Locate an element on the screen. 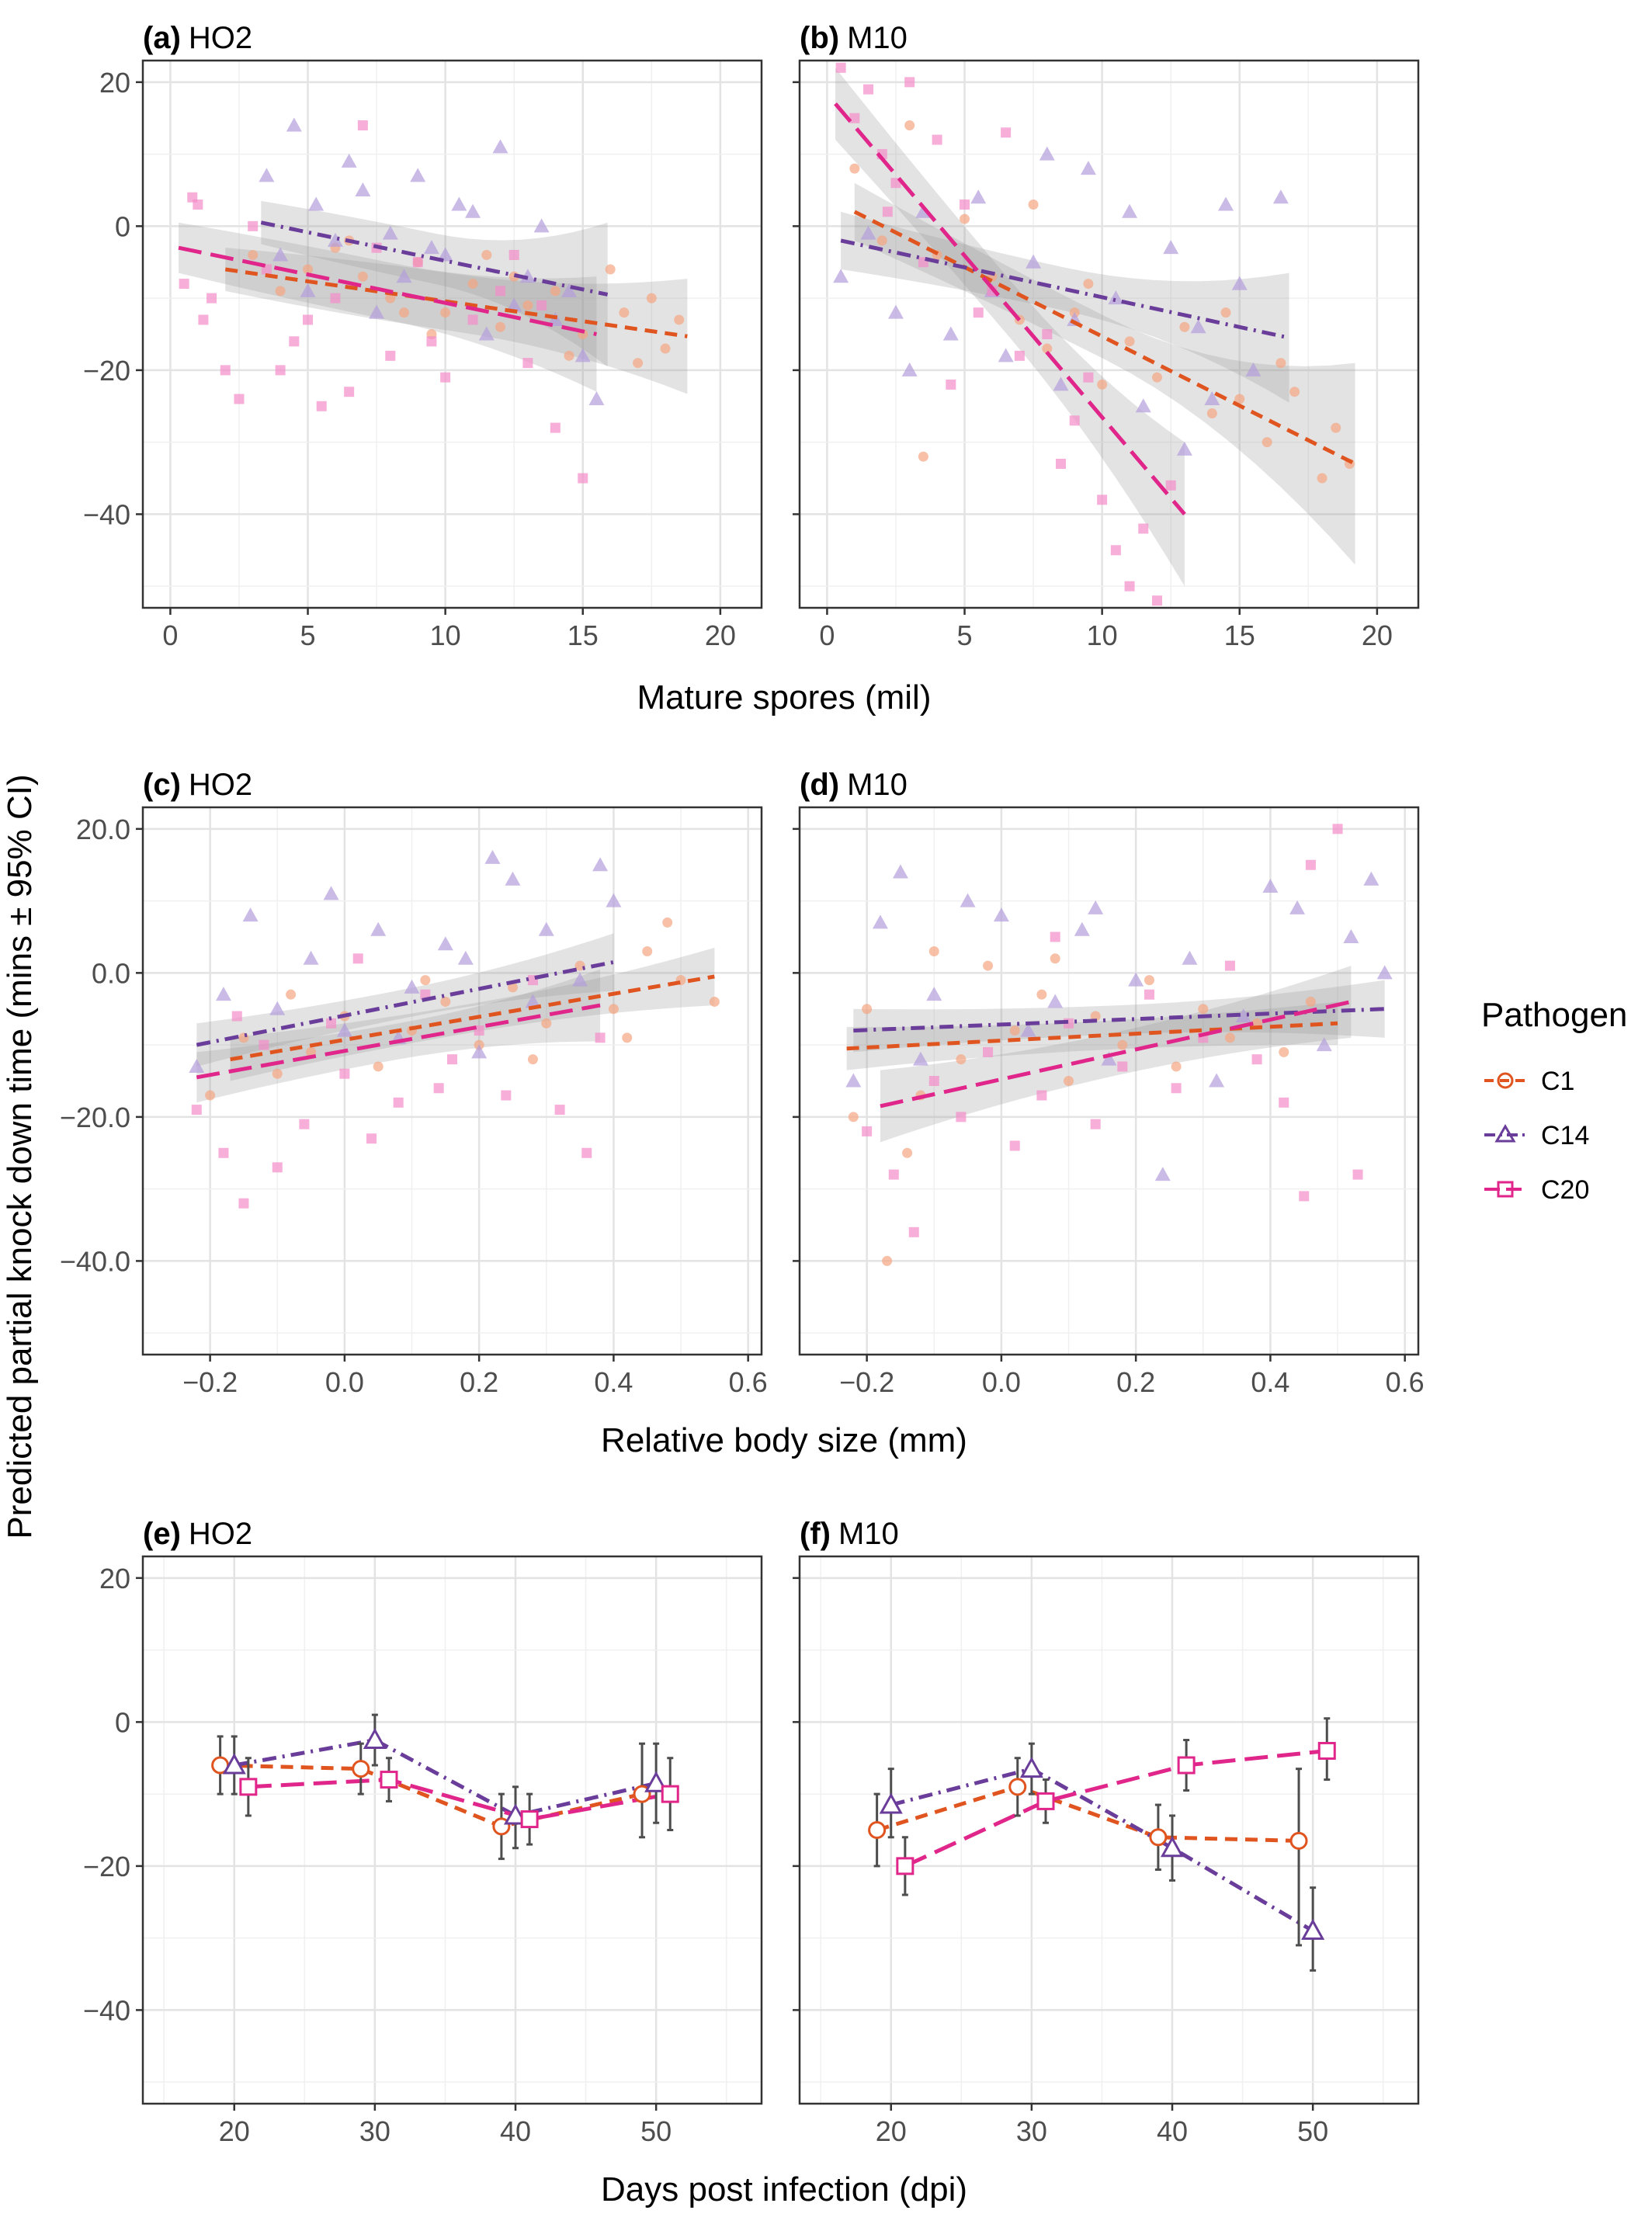  y-tick-label-a: −20 is located at coordinates (106, 371).